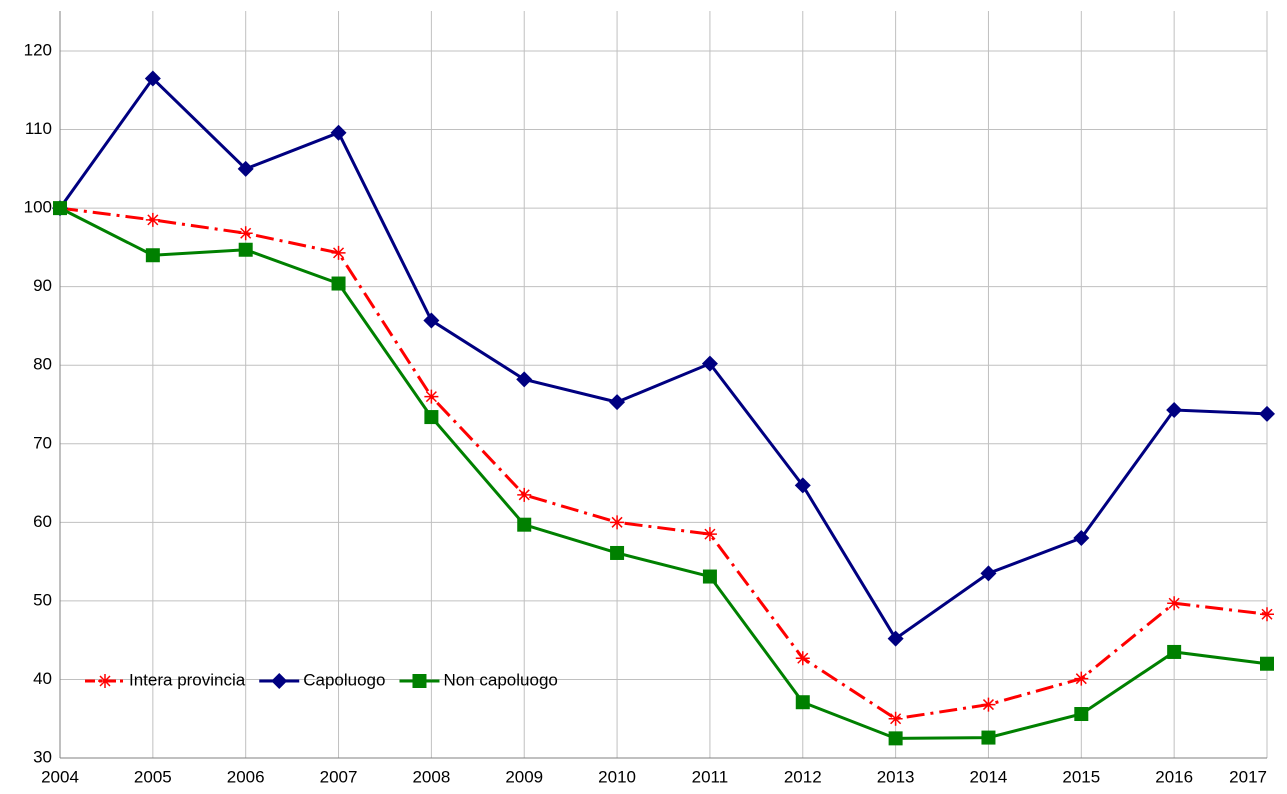  I want to click on x-tick-label: 2017, so click(1248, 776).